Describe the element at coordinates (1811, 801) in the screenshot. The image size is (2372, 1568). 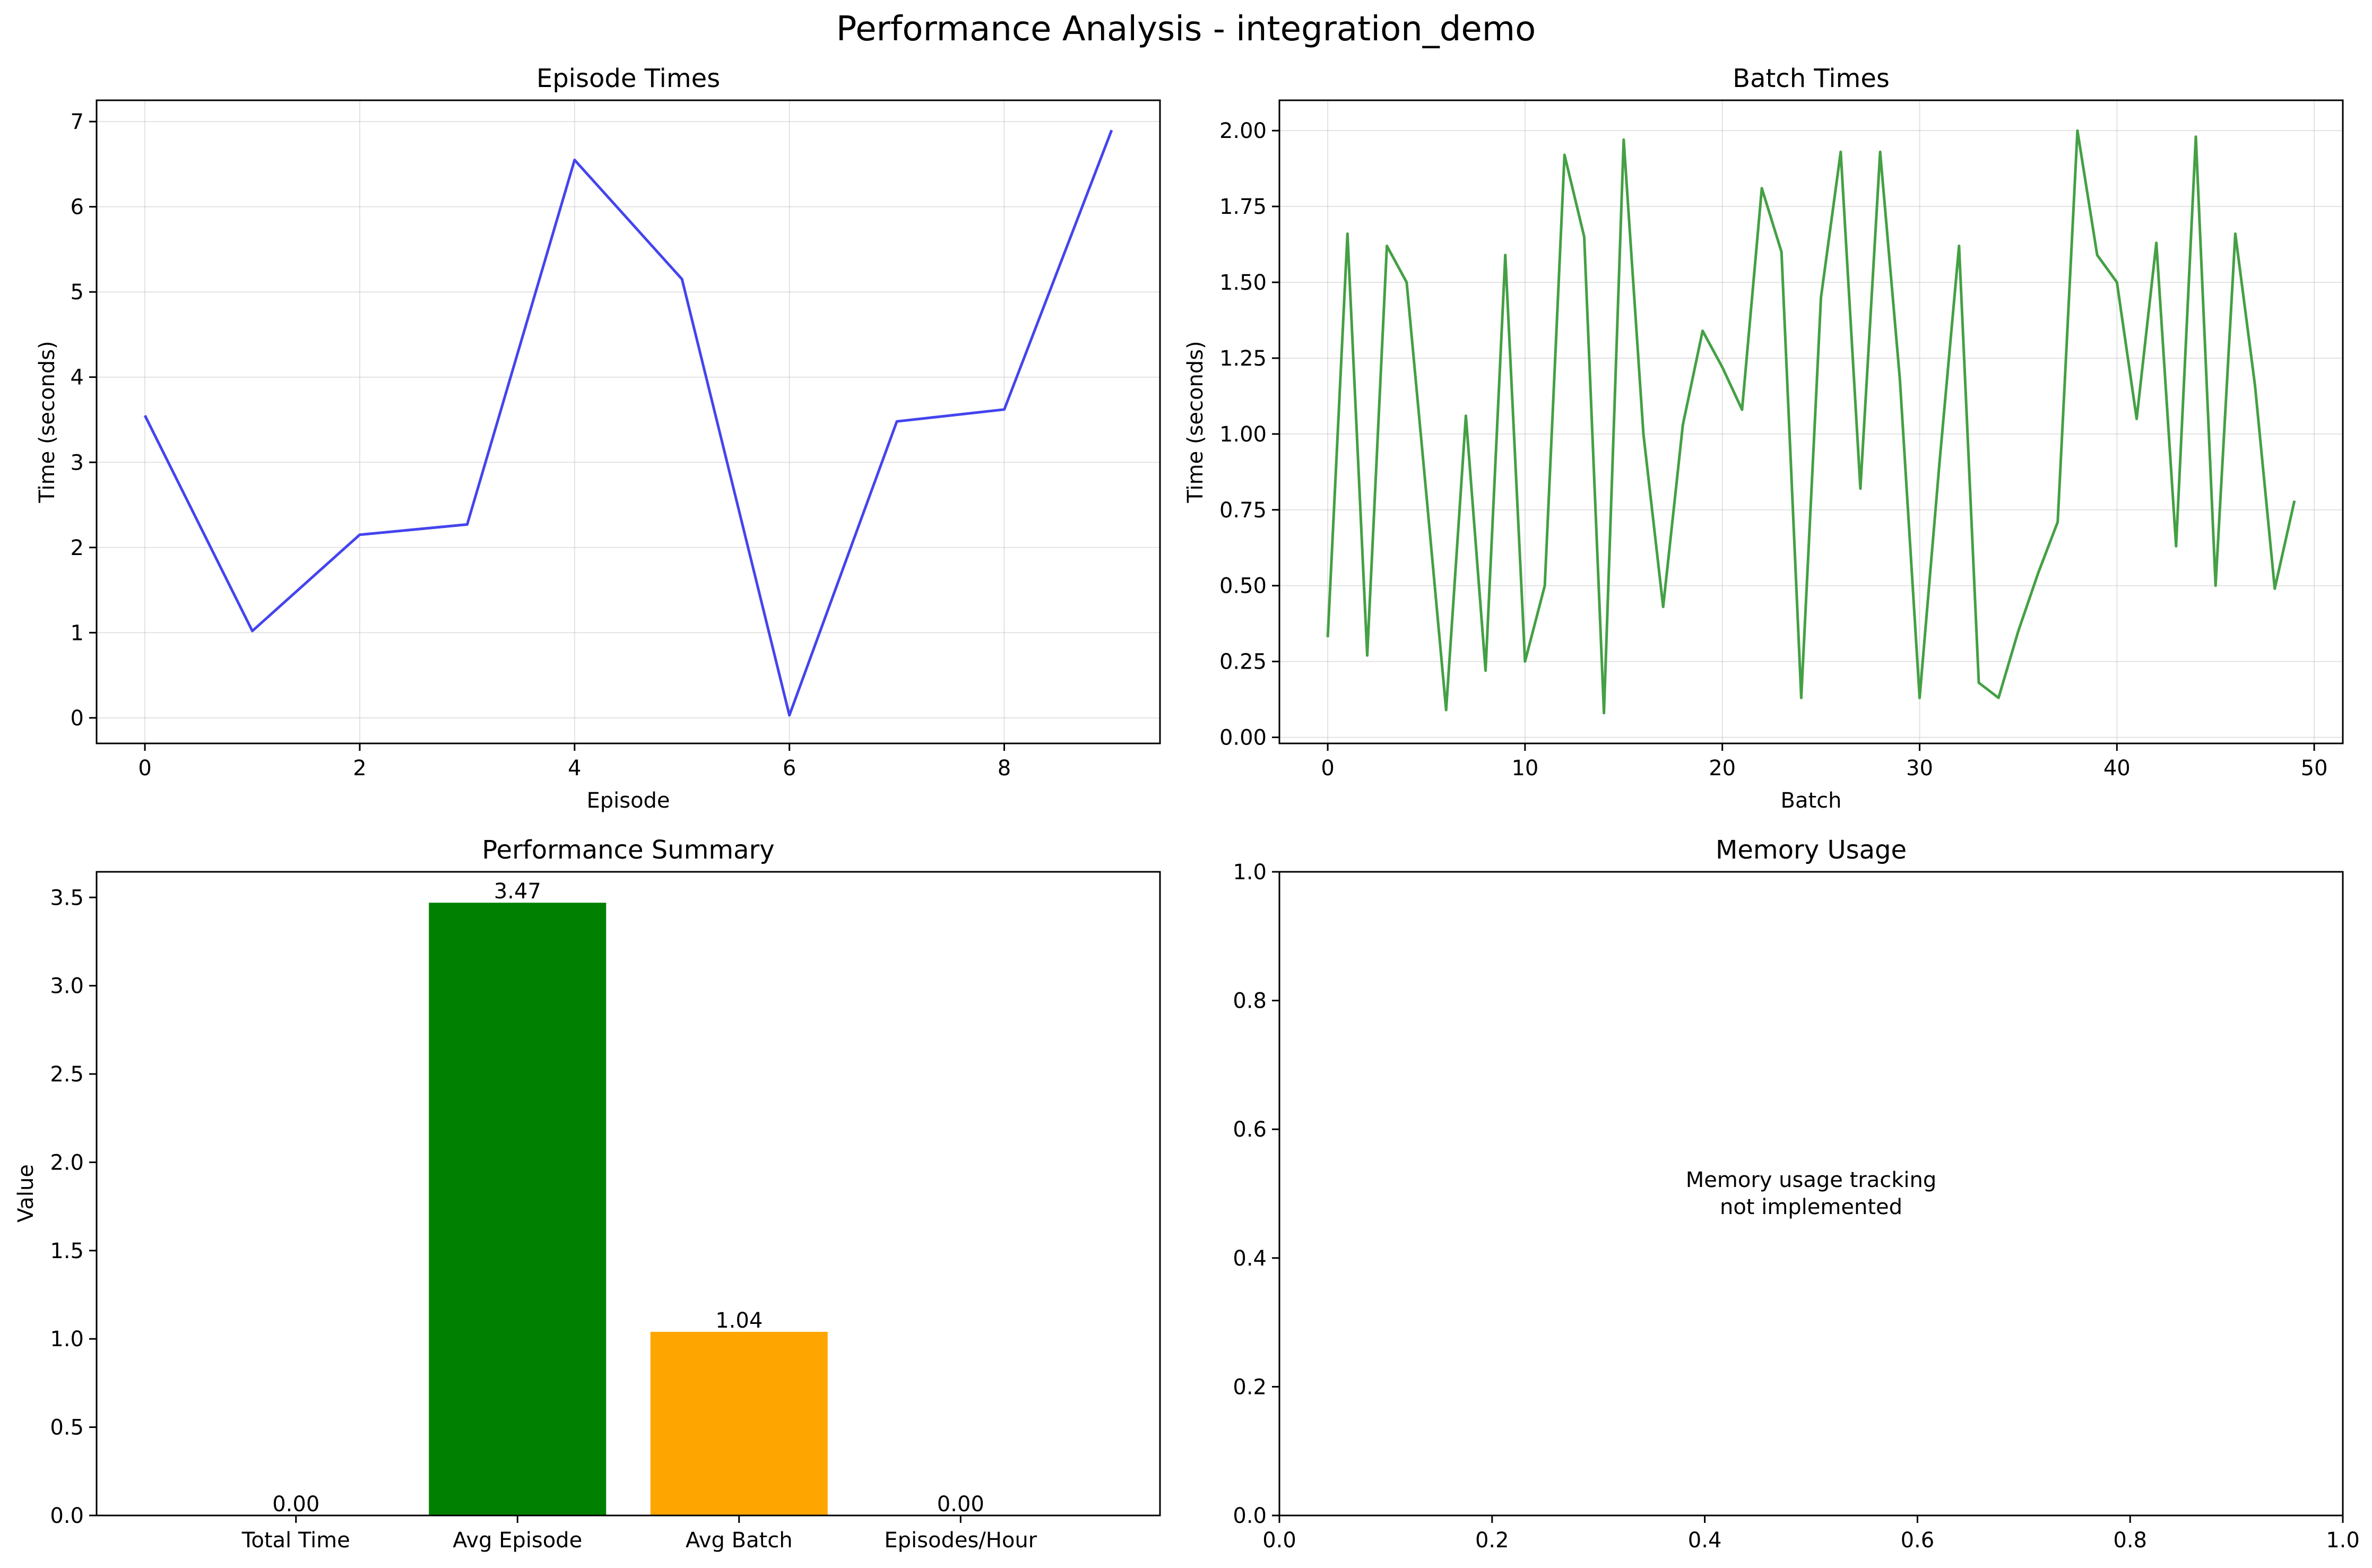
I see `batch-xlabel: Batch` at that location.